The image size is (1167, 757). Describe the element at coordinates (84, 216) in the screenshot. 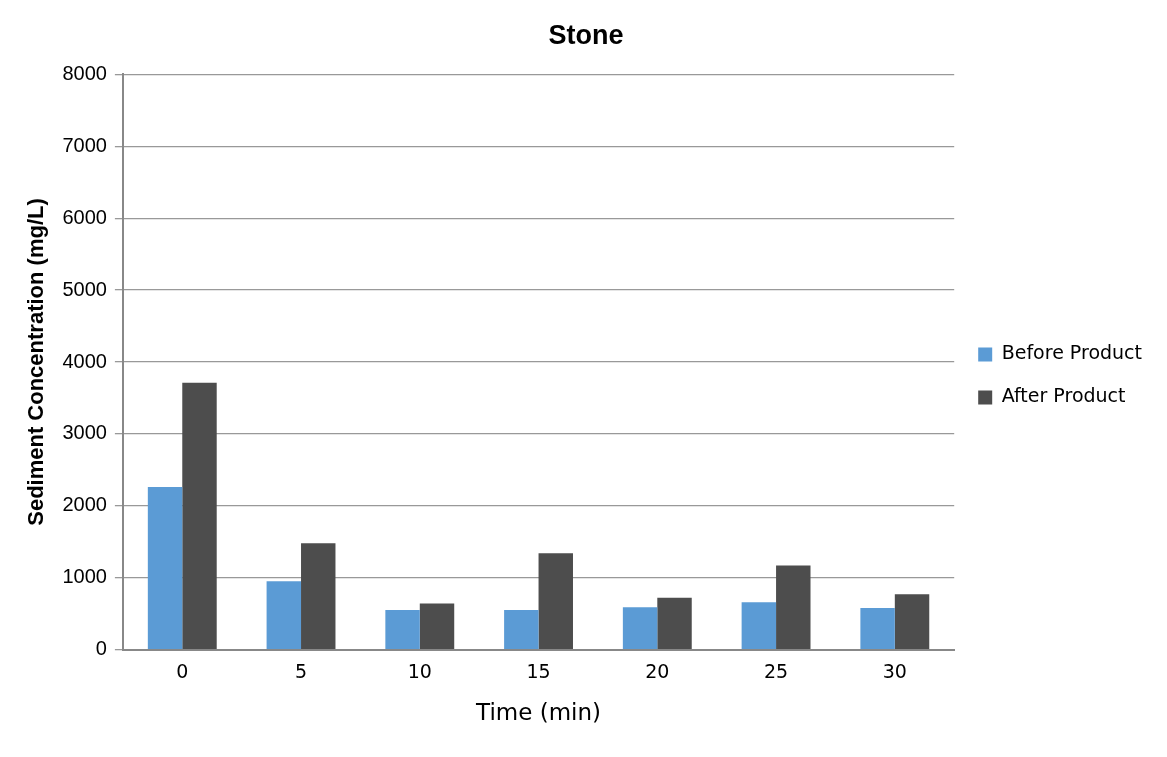

I see `y-tick-label: 6000` at that location.